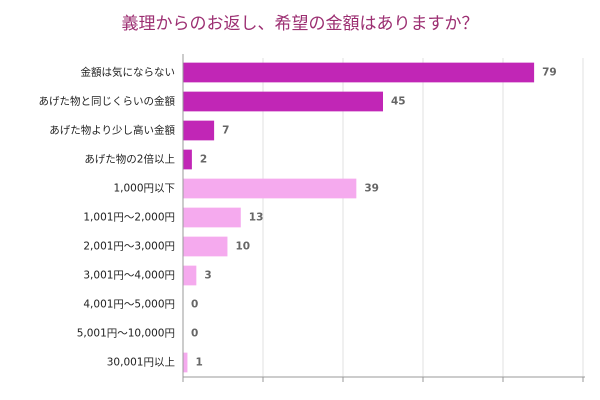 The height and width of the screenshot is (400, 600). What do you see at coordinates (129, 159) in the screenshot?
I see `y-tick-label: あげた物の2倍以上` at bounding box center [129, 159].